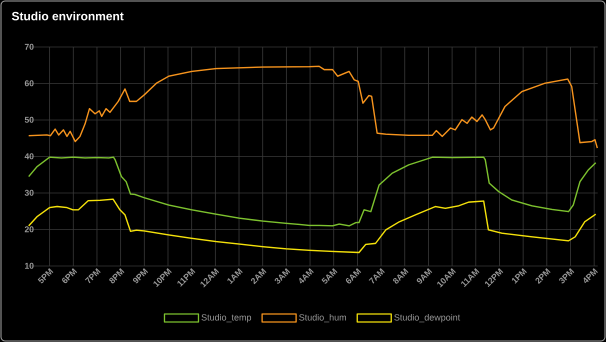 The image size is (606, 342). Describe the element at coordinates (29, 47) in the screenshot. I see `y-tick-label: 70` at that location.